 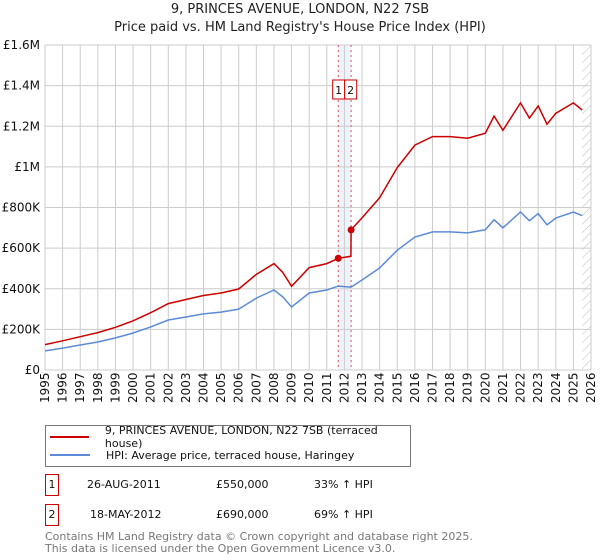 I want to click on sale-label: 2, so click(x=350, y=90).